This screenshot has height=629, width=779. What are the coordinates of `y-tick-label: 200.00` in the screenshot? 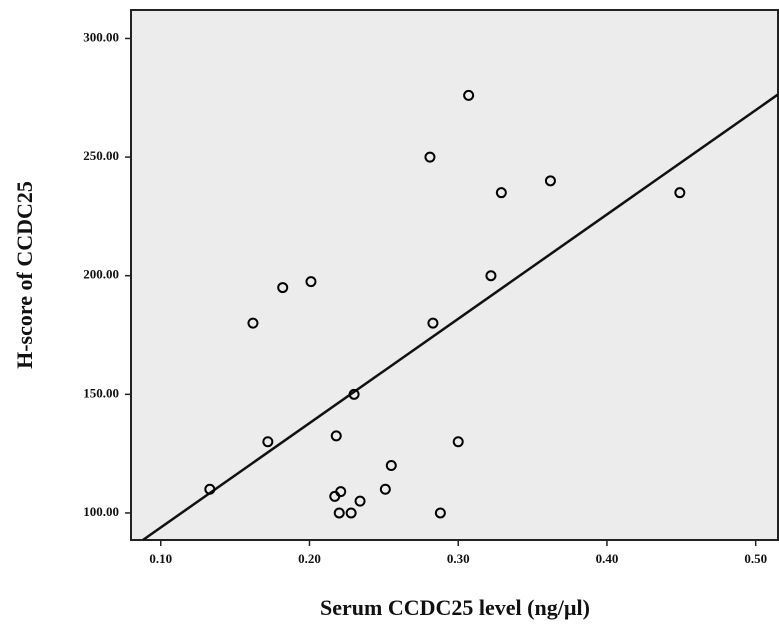 It's located at (101, 274).